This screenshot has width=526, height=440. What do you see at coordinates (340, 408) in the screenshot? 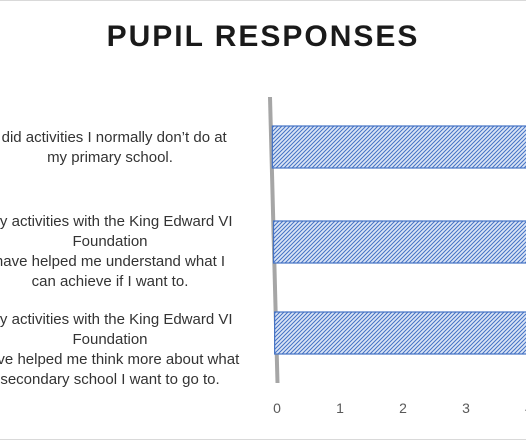
I see `x-tick-label-1: 1` at bounding box center [340, 408].